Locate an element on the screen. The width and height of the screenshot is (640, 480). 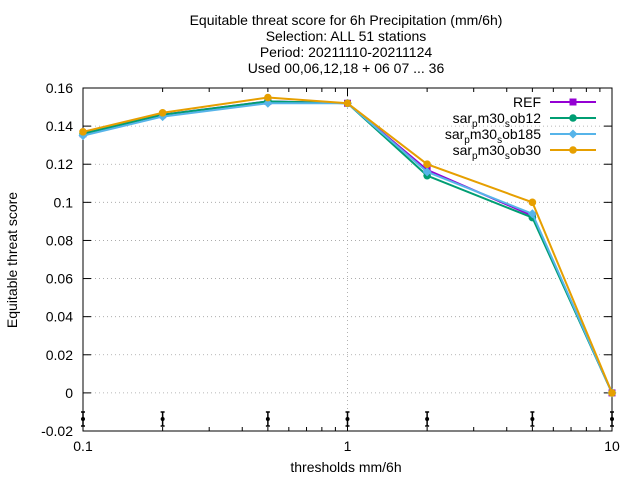
y-tick-label: 0.16 is located at coordinates (59, 88).